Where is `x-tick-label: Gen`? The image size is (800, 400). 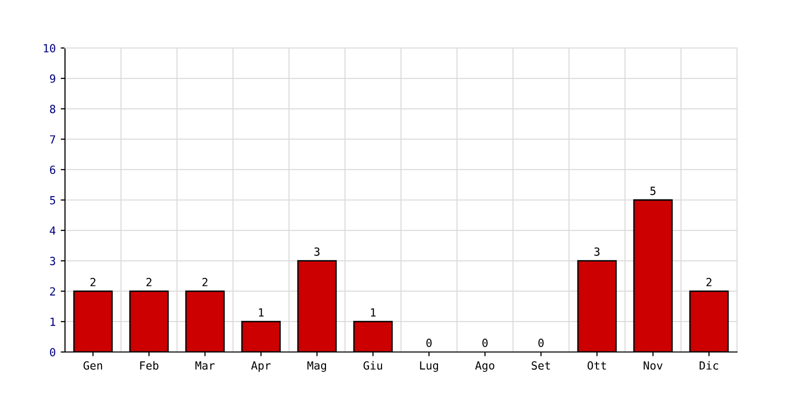
x-tick-label: Gen is located at coordinates (93, 365).